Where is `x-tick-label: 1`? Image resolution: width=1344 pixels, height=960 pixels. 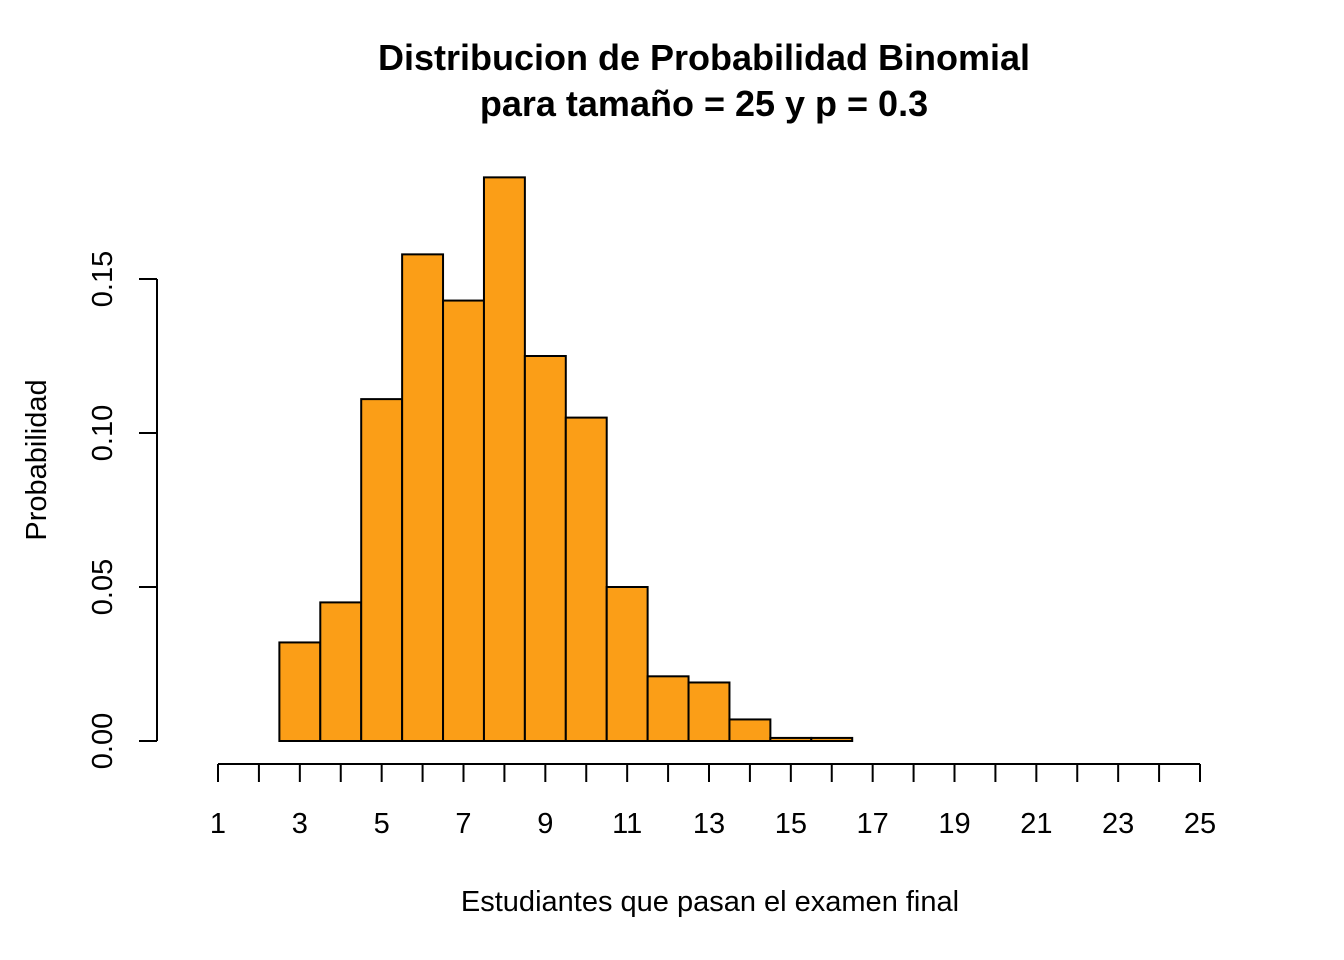
x-tick-label: 1 is located at coordinates (218, 824).